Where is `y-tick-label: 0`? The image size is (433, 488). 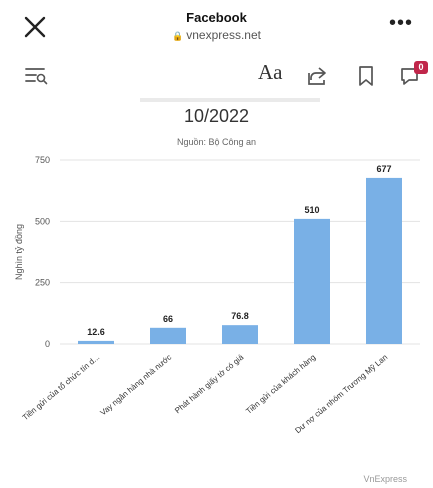
y-tick-label: 0 is located at coordinates (47, 344).